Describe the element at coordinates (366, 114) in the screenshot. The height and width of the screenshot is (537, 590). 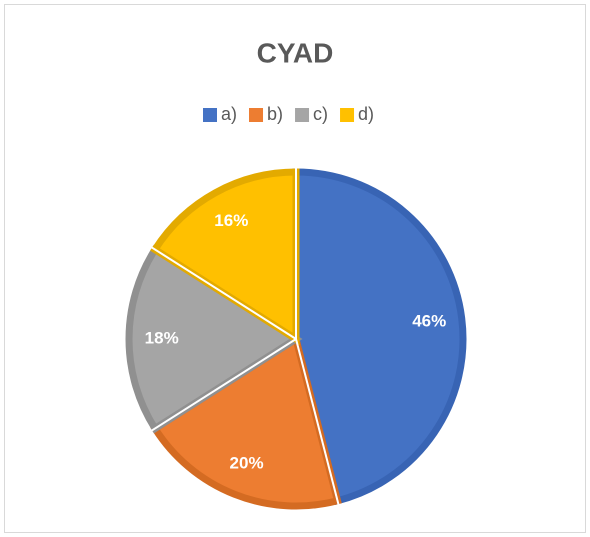
I see `legend-label: d)` at that location.